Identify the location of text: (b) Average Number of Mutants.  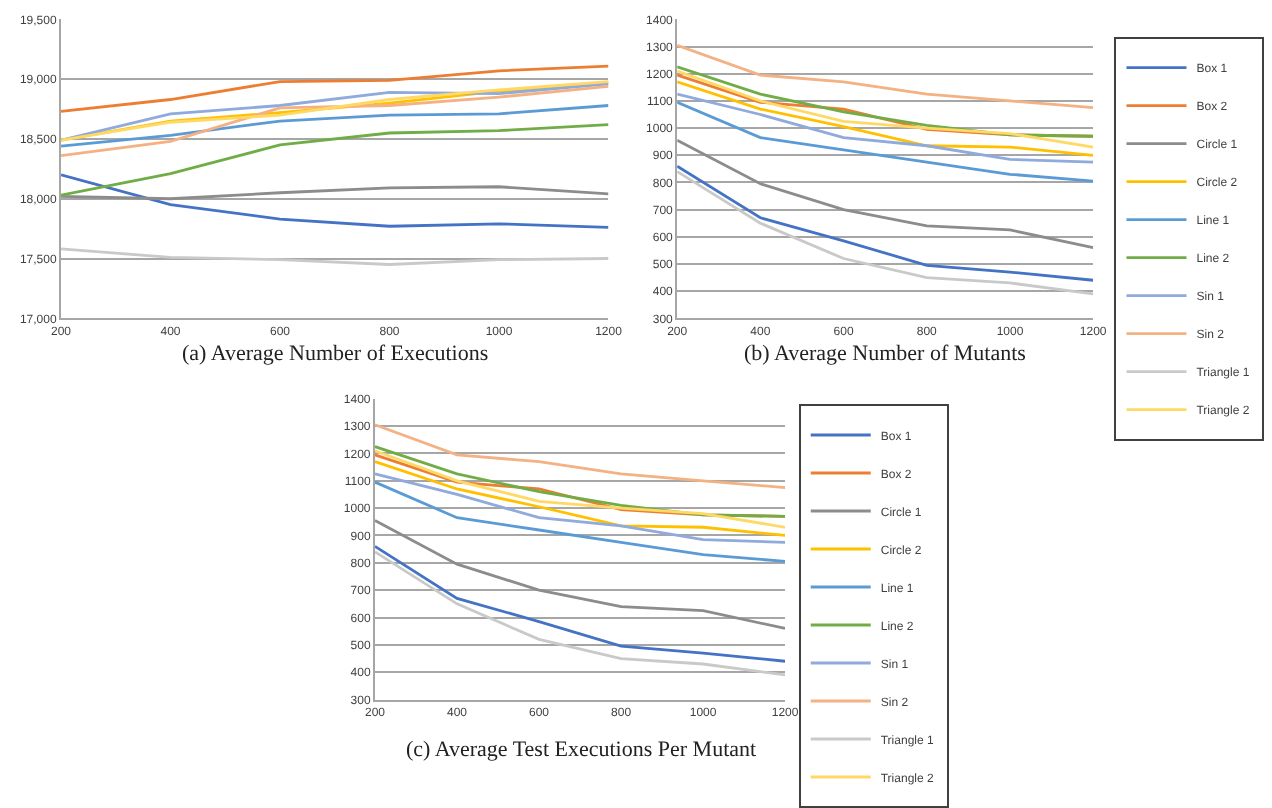
(885, 354).